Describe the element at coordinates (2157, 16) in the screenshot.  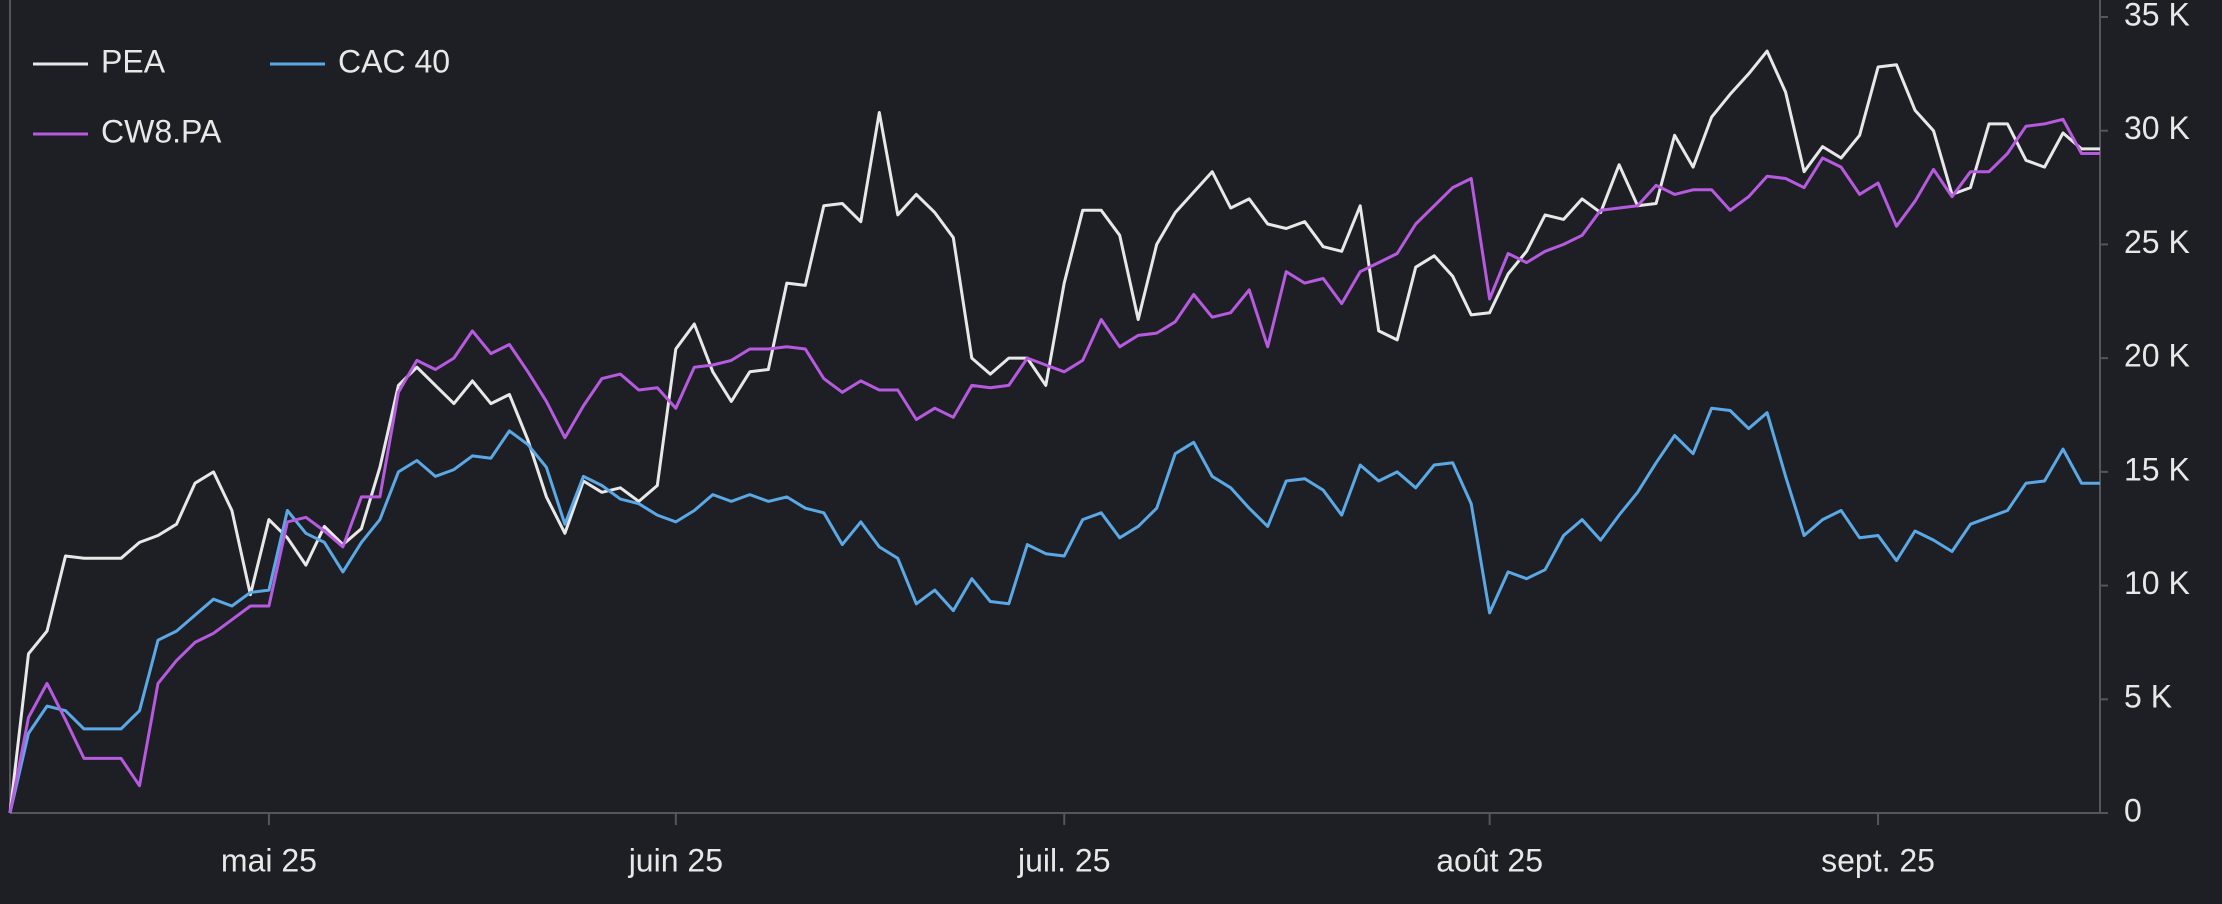
I see `y-tick-label: 35 K` at that location.